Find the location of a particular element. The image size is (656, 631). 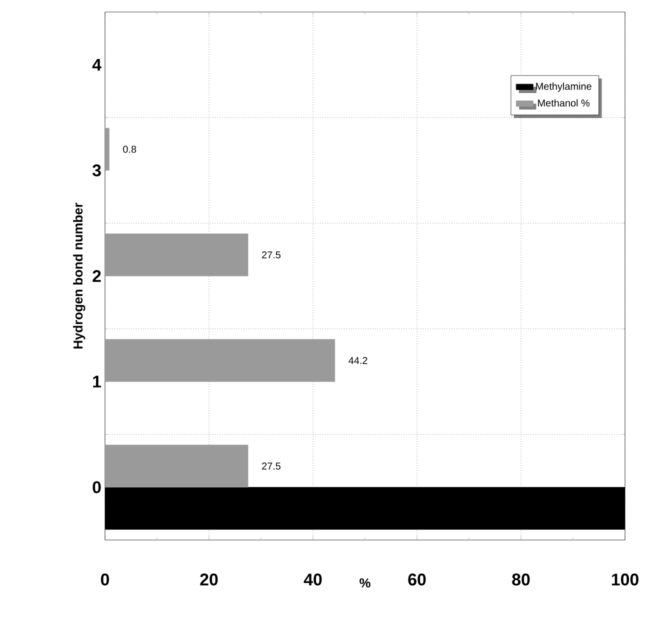

y-tick-label: 3 is located at coordinates (96, 170).